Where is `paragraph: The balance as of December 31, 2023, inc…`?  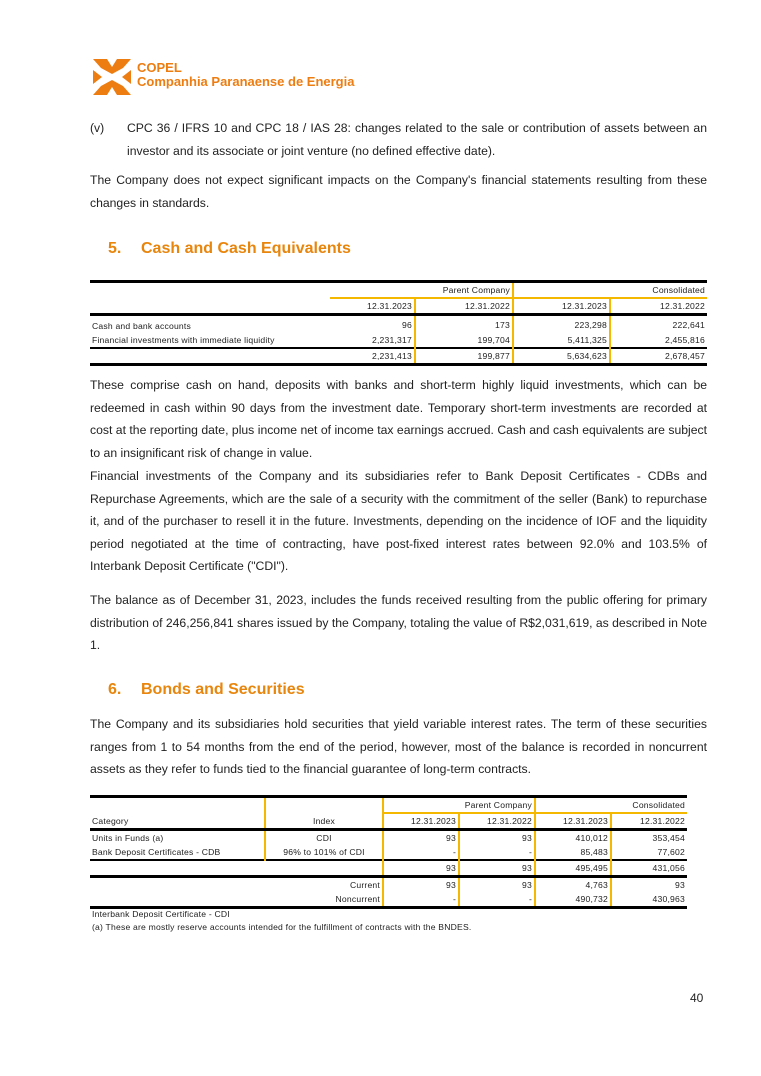 paragraph: The balance as of December 31, 2023, inc… is located at coordinates (398, 622).